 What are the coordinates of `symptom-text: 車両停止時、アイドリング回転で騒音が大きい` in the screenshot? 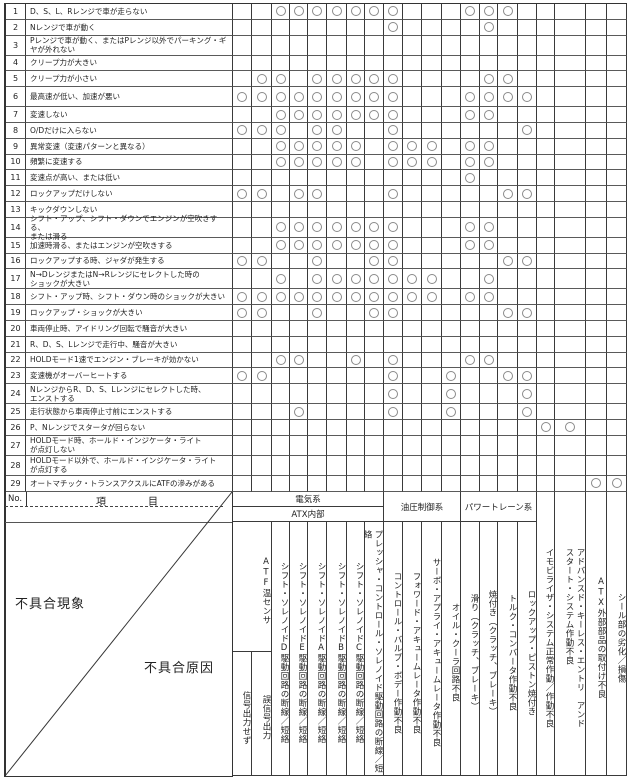 It's located at (129, 329).